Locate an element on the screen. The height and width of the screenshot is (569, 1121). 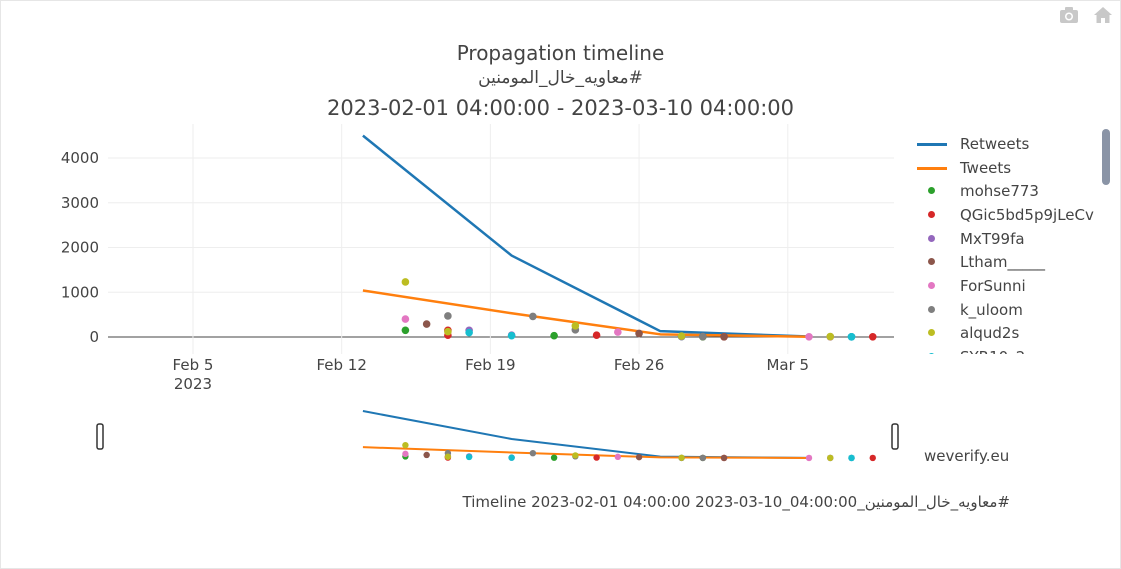
legend-item: k_uloom is located at coordinates (1007, 310).